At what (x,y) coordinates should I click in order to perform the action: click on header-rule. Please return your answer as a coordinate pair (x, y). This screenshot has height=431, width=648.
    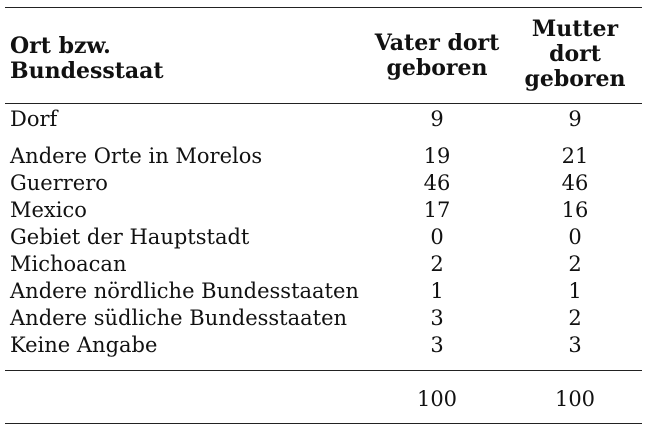
    Looking at the image, I should click on (323, 103).